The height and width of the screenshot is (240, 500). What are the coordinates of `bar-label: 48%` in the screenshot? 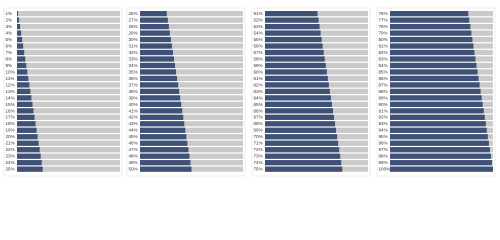 It's located at (133, 156).